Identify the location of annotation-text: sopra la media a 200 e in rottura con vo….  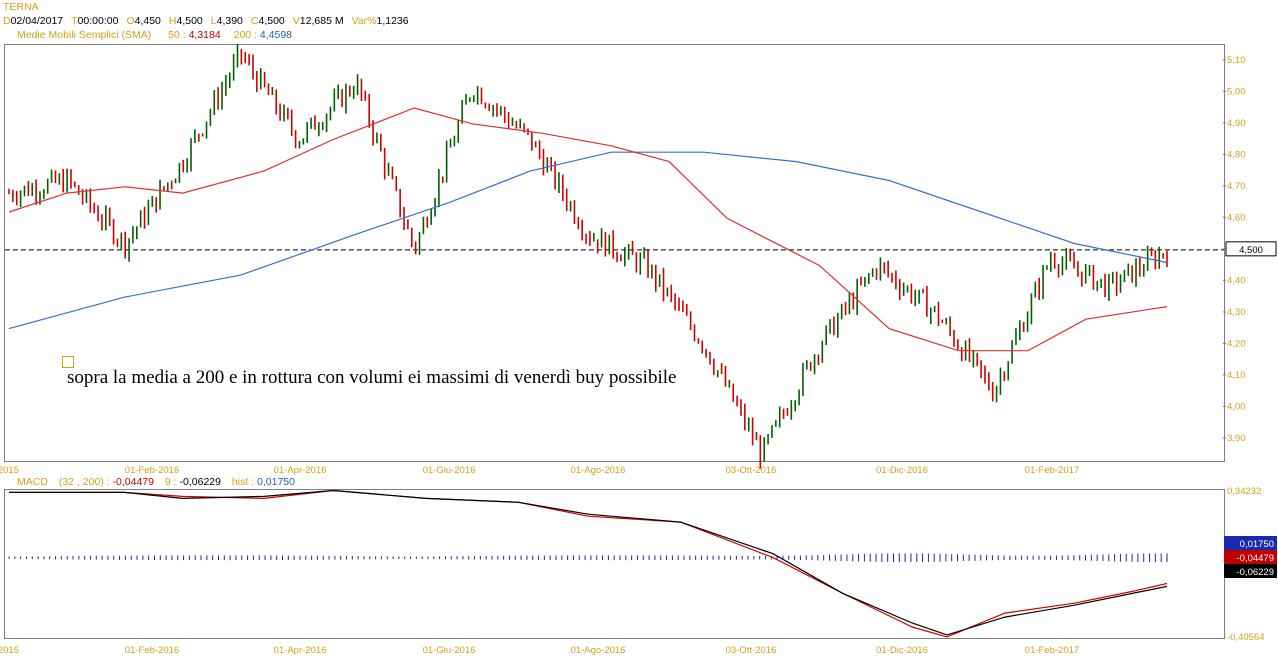
(372, 377).